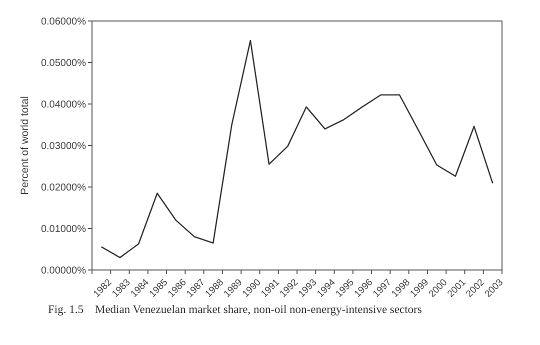  What do you see at coordinates (63, 229) in the screenshot?
I see `y-tick-label: 0.01000%` at bounding box center [63, 229].